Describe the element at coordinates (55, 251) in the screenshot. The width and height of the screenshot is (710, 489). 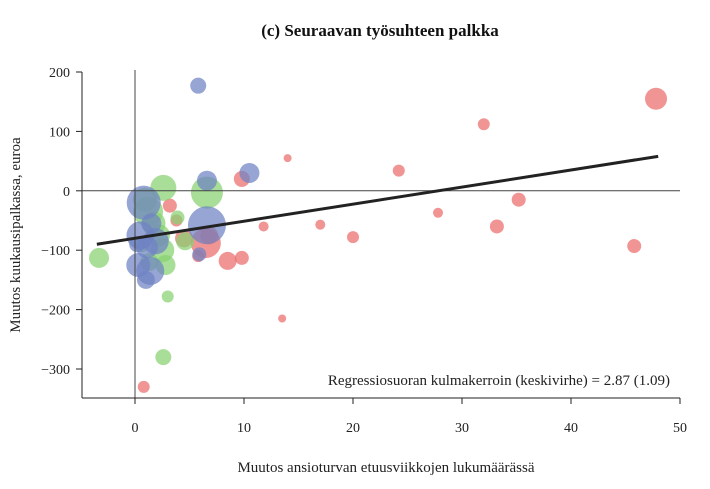
I see `y-tick-label: −100` at that location.